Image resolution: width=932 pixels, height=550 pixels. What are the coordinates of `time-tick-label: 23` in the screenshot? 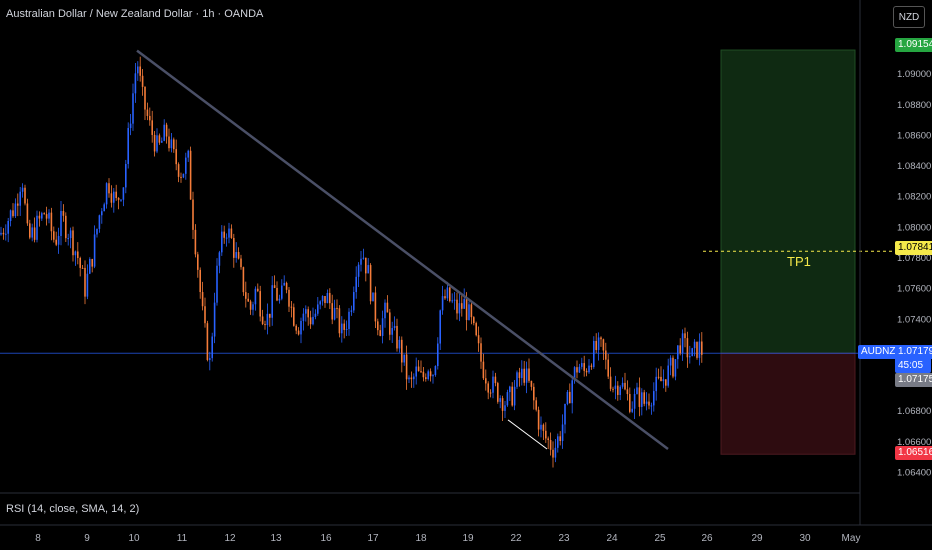 It's located at (564, 538).